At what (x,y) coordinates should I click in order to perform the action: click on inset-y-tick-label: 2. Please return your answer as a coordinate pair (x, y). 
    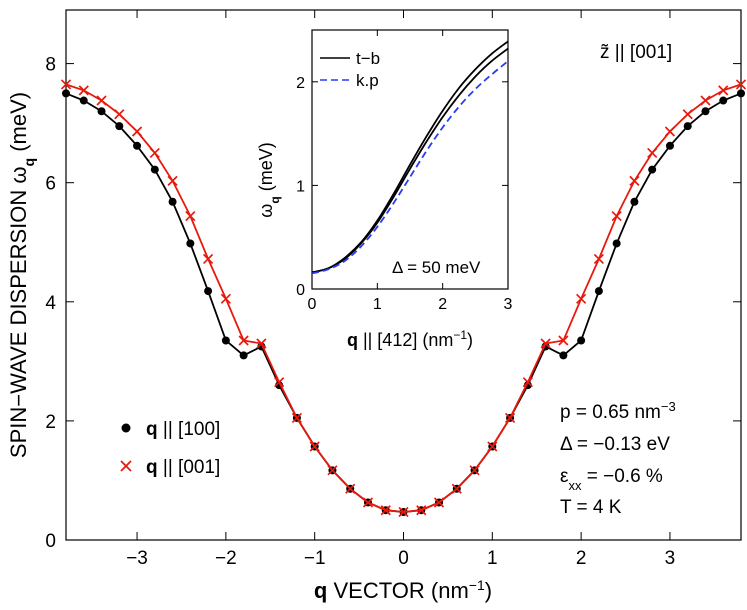
    Looking at the image, I should click on (300, 83).